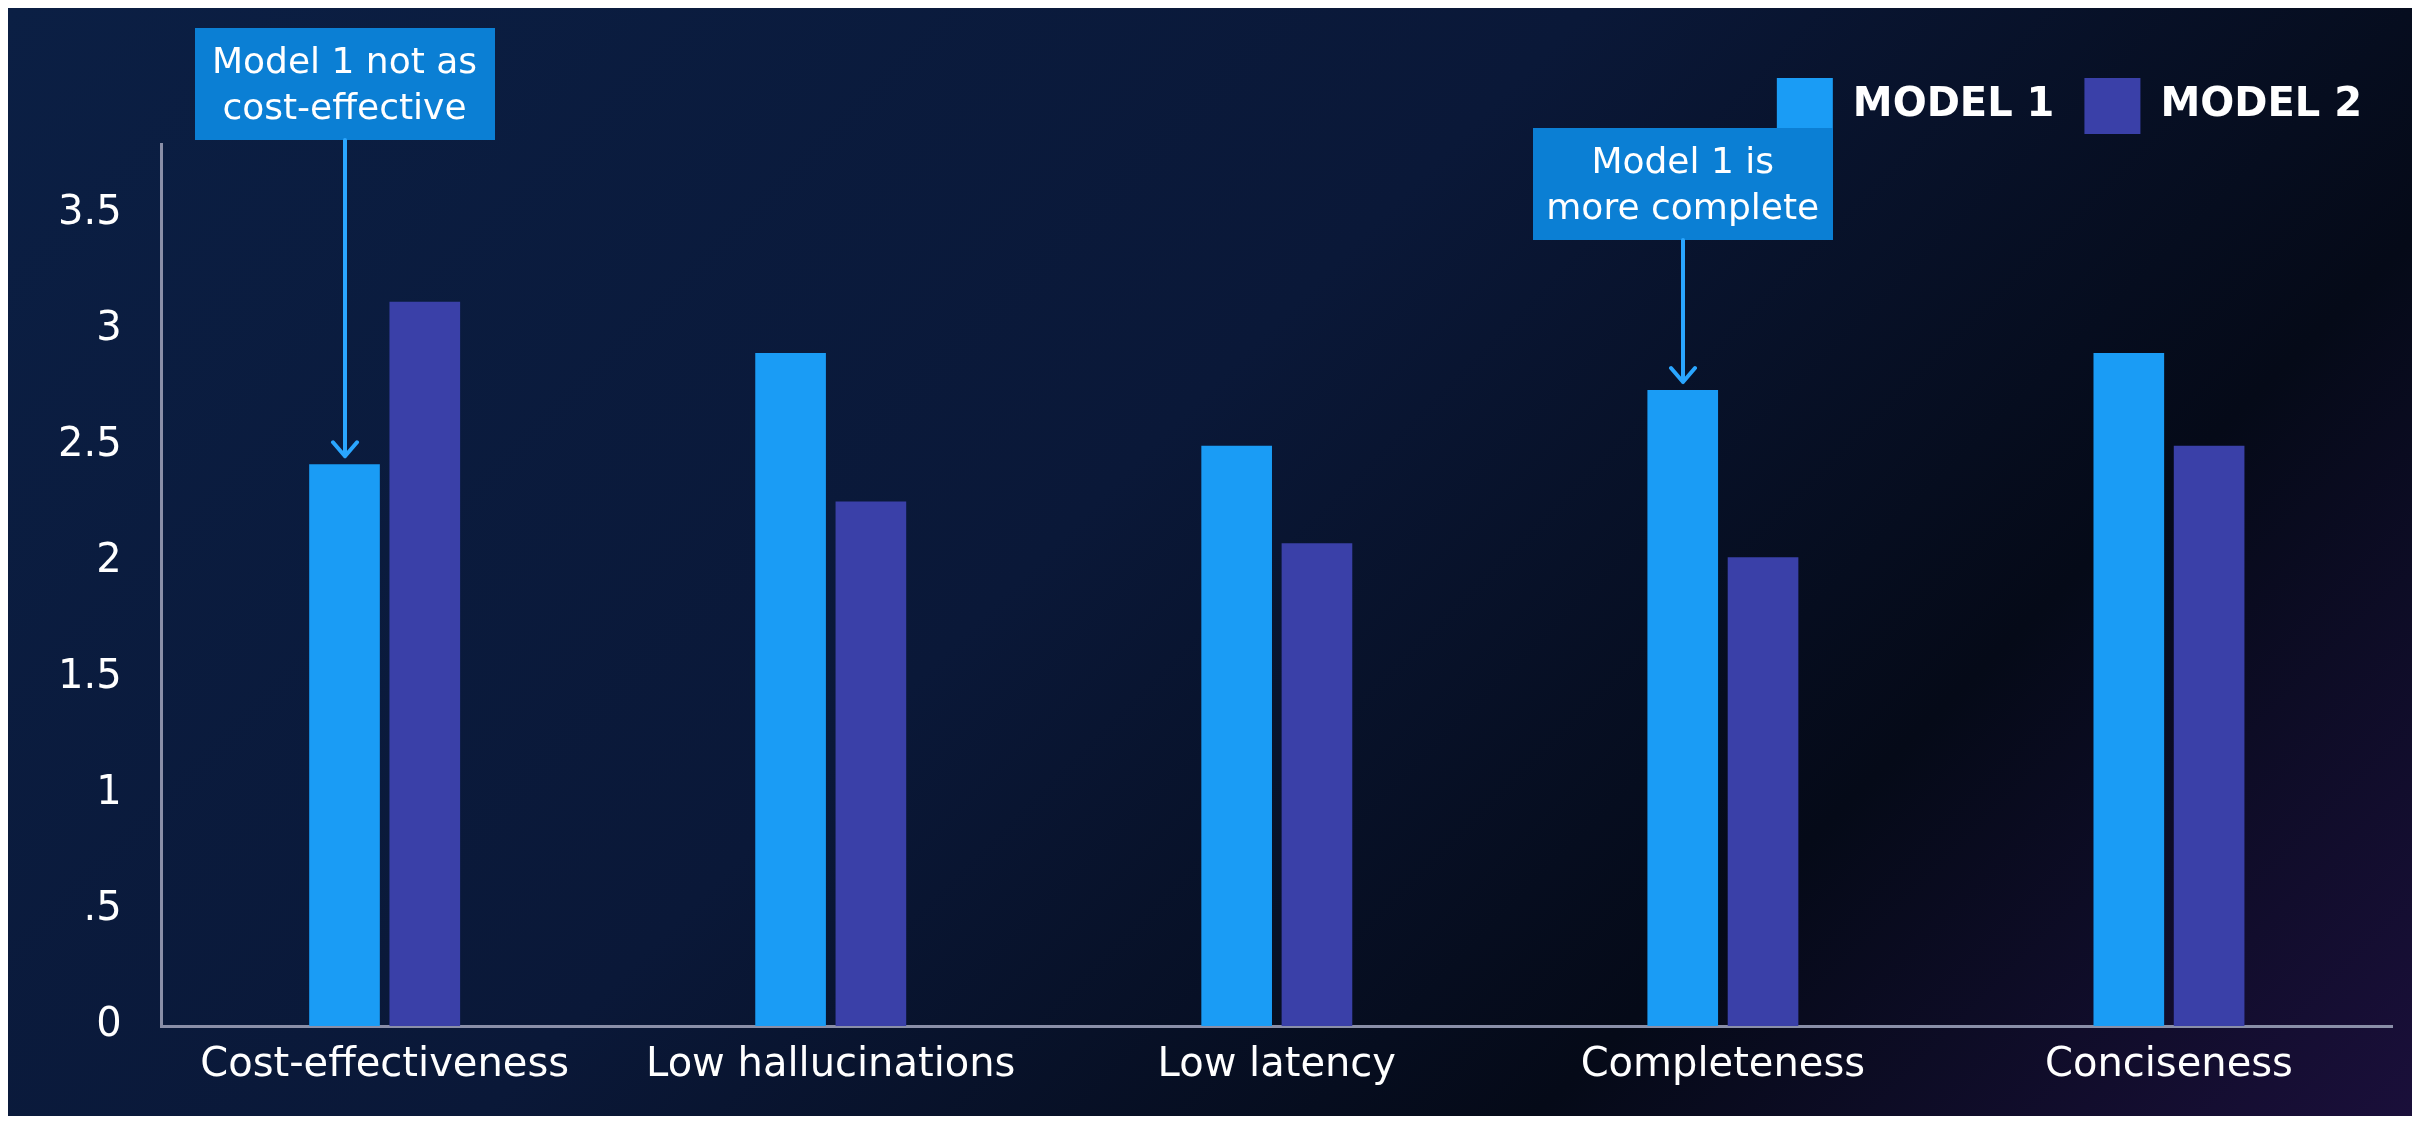  What do you see at coordinates (102, 906) in the screenshot?
I see `y-tick-label: .5` at bounding box center [102, 906].